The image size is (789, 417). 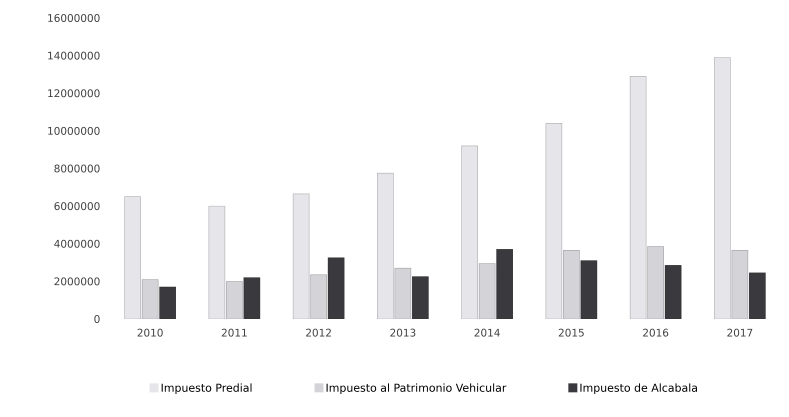 I want to click on x-tick-label: 2012, so click(x=318, y=332).